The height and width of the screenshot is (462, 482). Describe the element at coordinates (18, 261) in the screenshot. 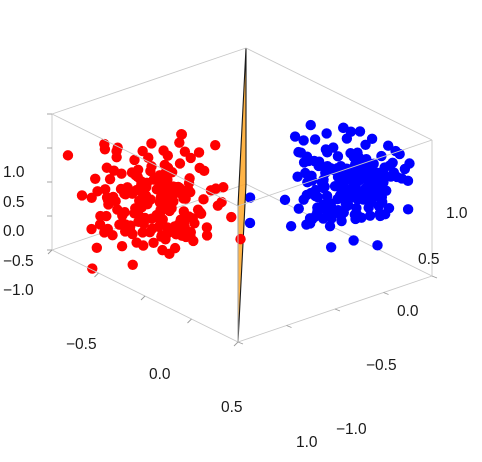

I see `z-tick-label: −0.5` at that location.